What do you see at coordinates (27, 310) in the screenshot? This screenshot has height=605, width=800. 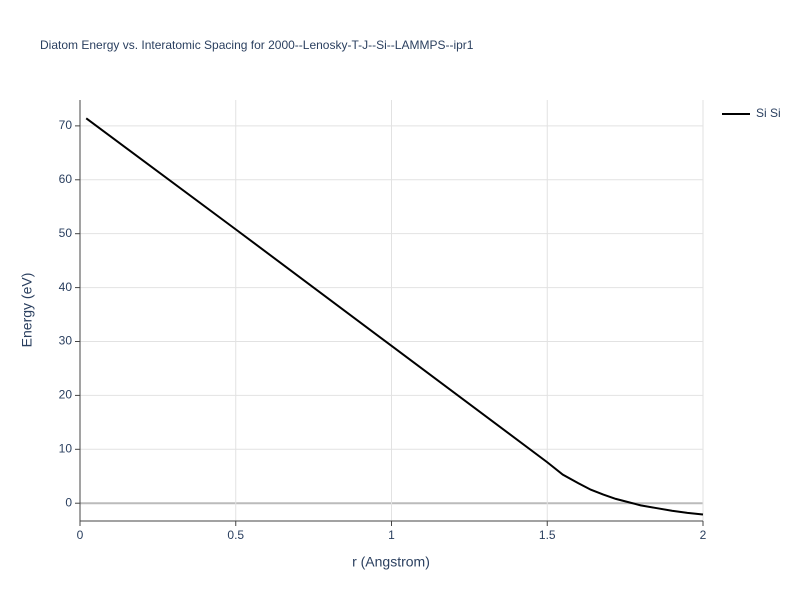 I see `y-axis-label: Energy (eV)` at bounding box center [27, 310].